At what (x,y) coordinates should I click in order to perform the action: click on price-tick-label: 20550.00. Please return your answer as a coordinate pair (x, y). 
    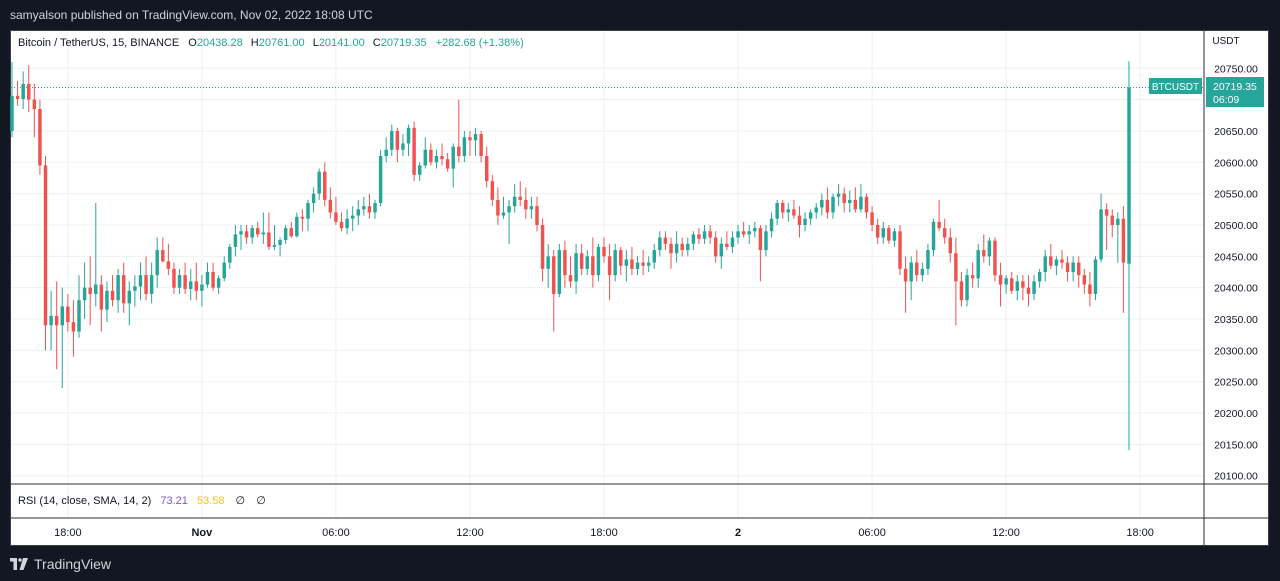
    Looking at the image, I should click on (1236, 195).